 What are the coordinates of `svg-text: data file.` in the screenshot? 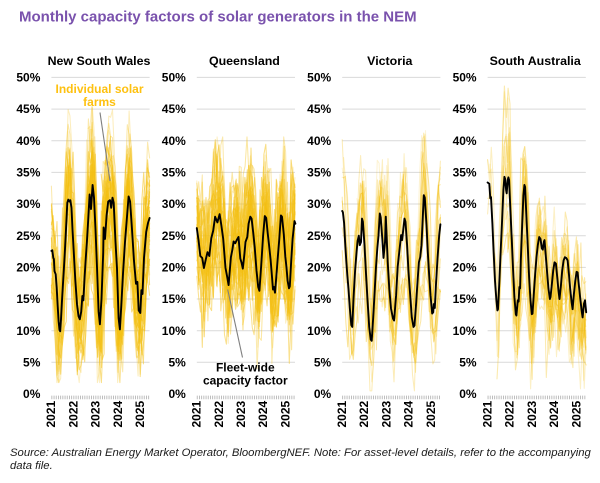 It's located at (31, 466).